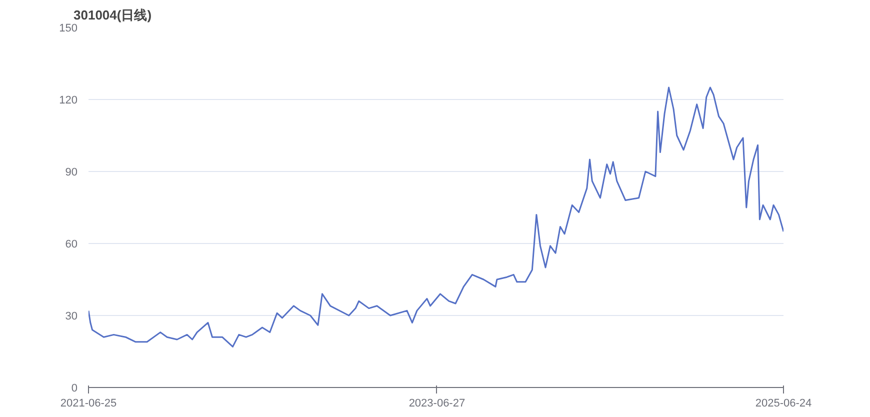 This screenshot has height=417, width=870. I want to click on chart-title: 301004(日线), so click(113, 15).